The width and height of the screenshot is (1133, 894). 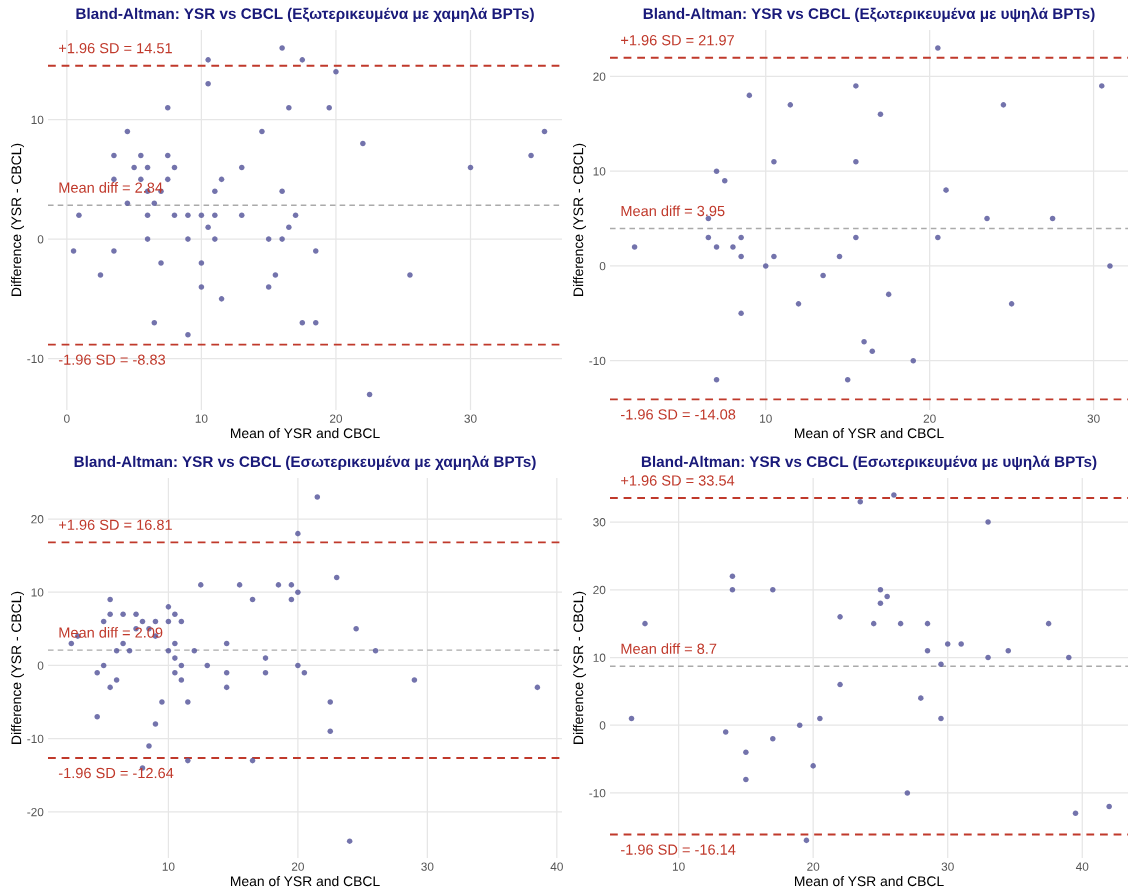 I want to click on x-tick-label: 40, so click(x=1082, y=866).